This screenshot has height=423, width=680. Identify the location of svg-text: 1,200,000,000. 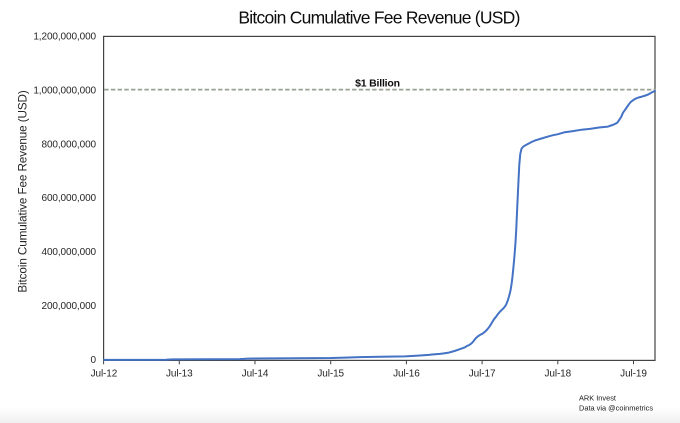
(64, 37).